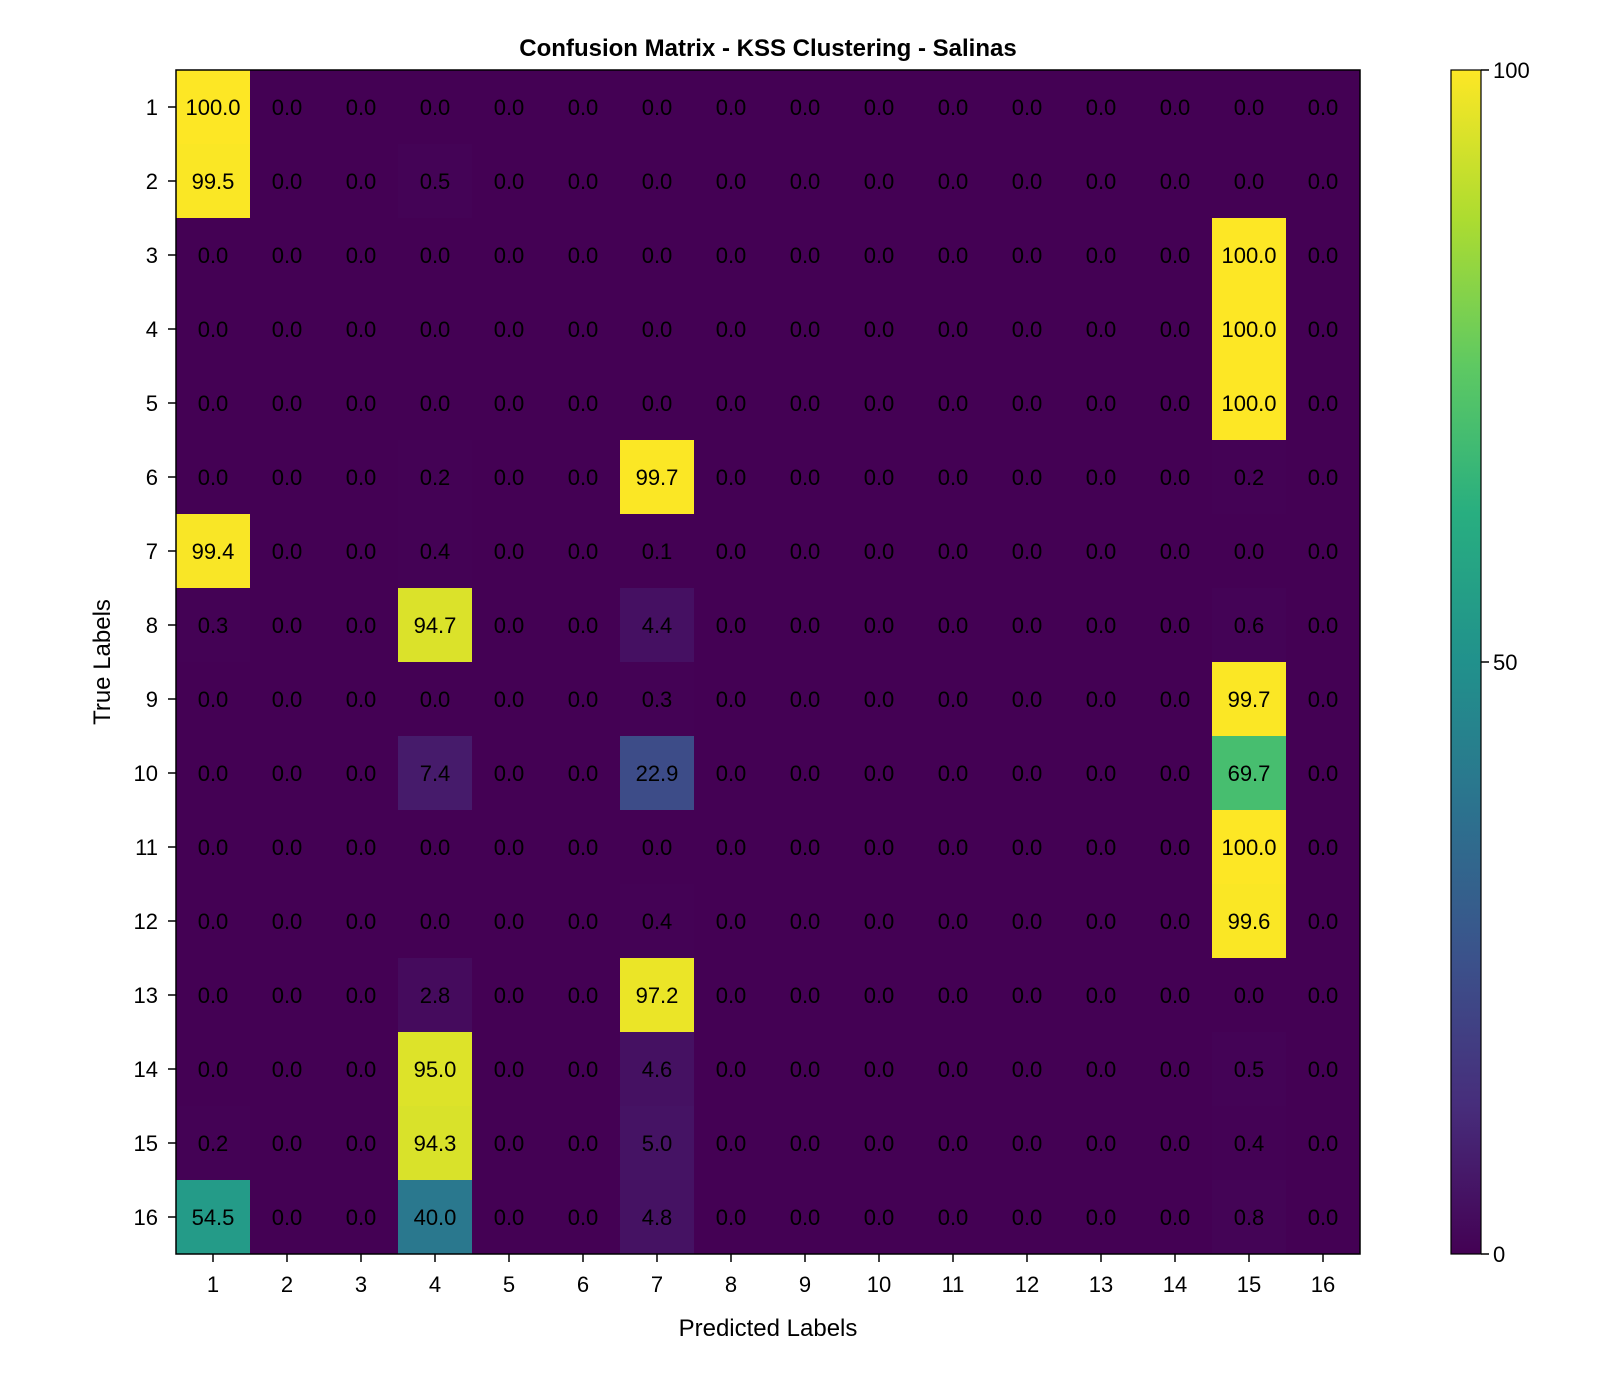  Describe the element at coordinates (657, 1217) in the screenshot. I see `cell-value-label: 4.8` at that location.